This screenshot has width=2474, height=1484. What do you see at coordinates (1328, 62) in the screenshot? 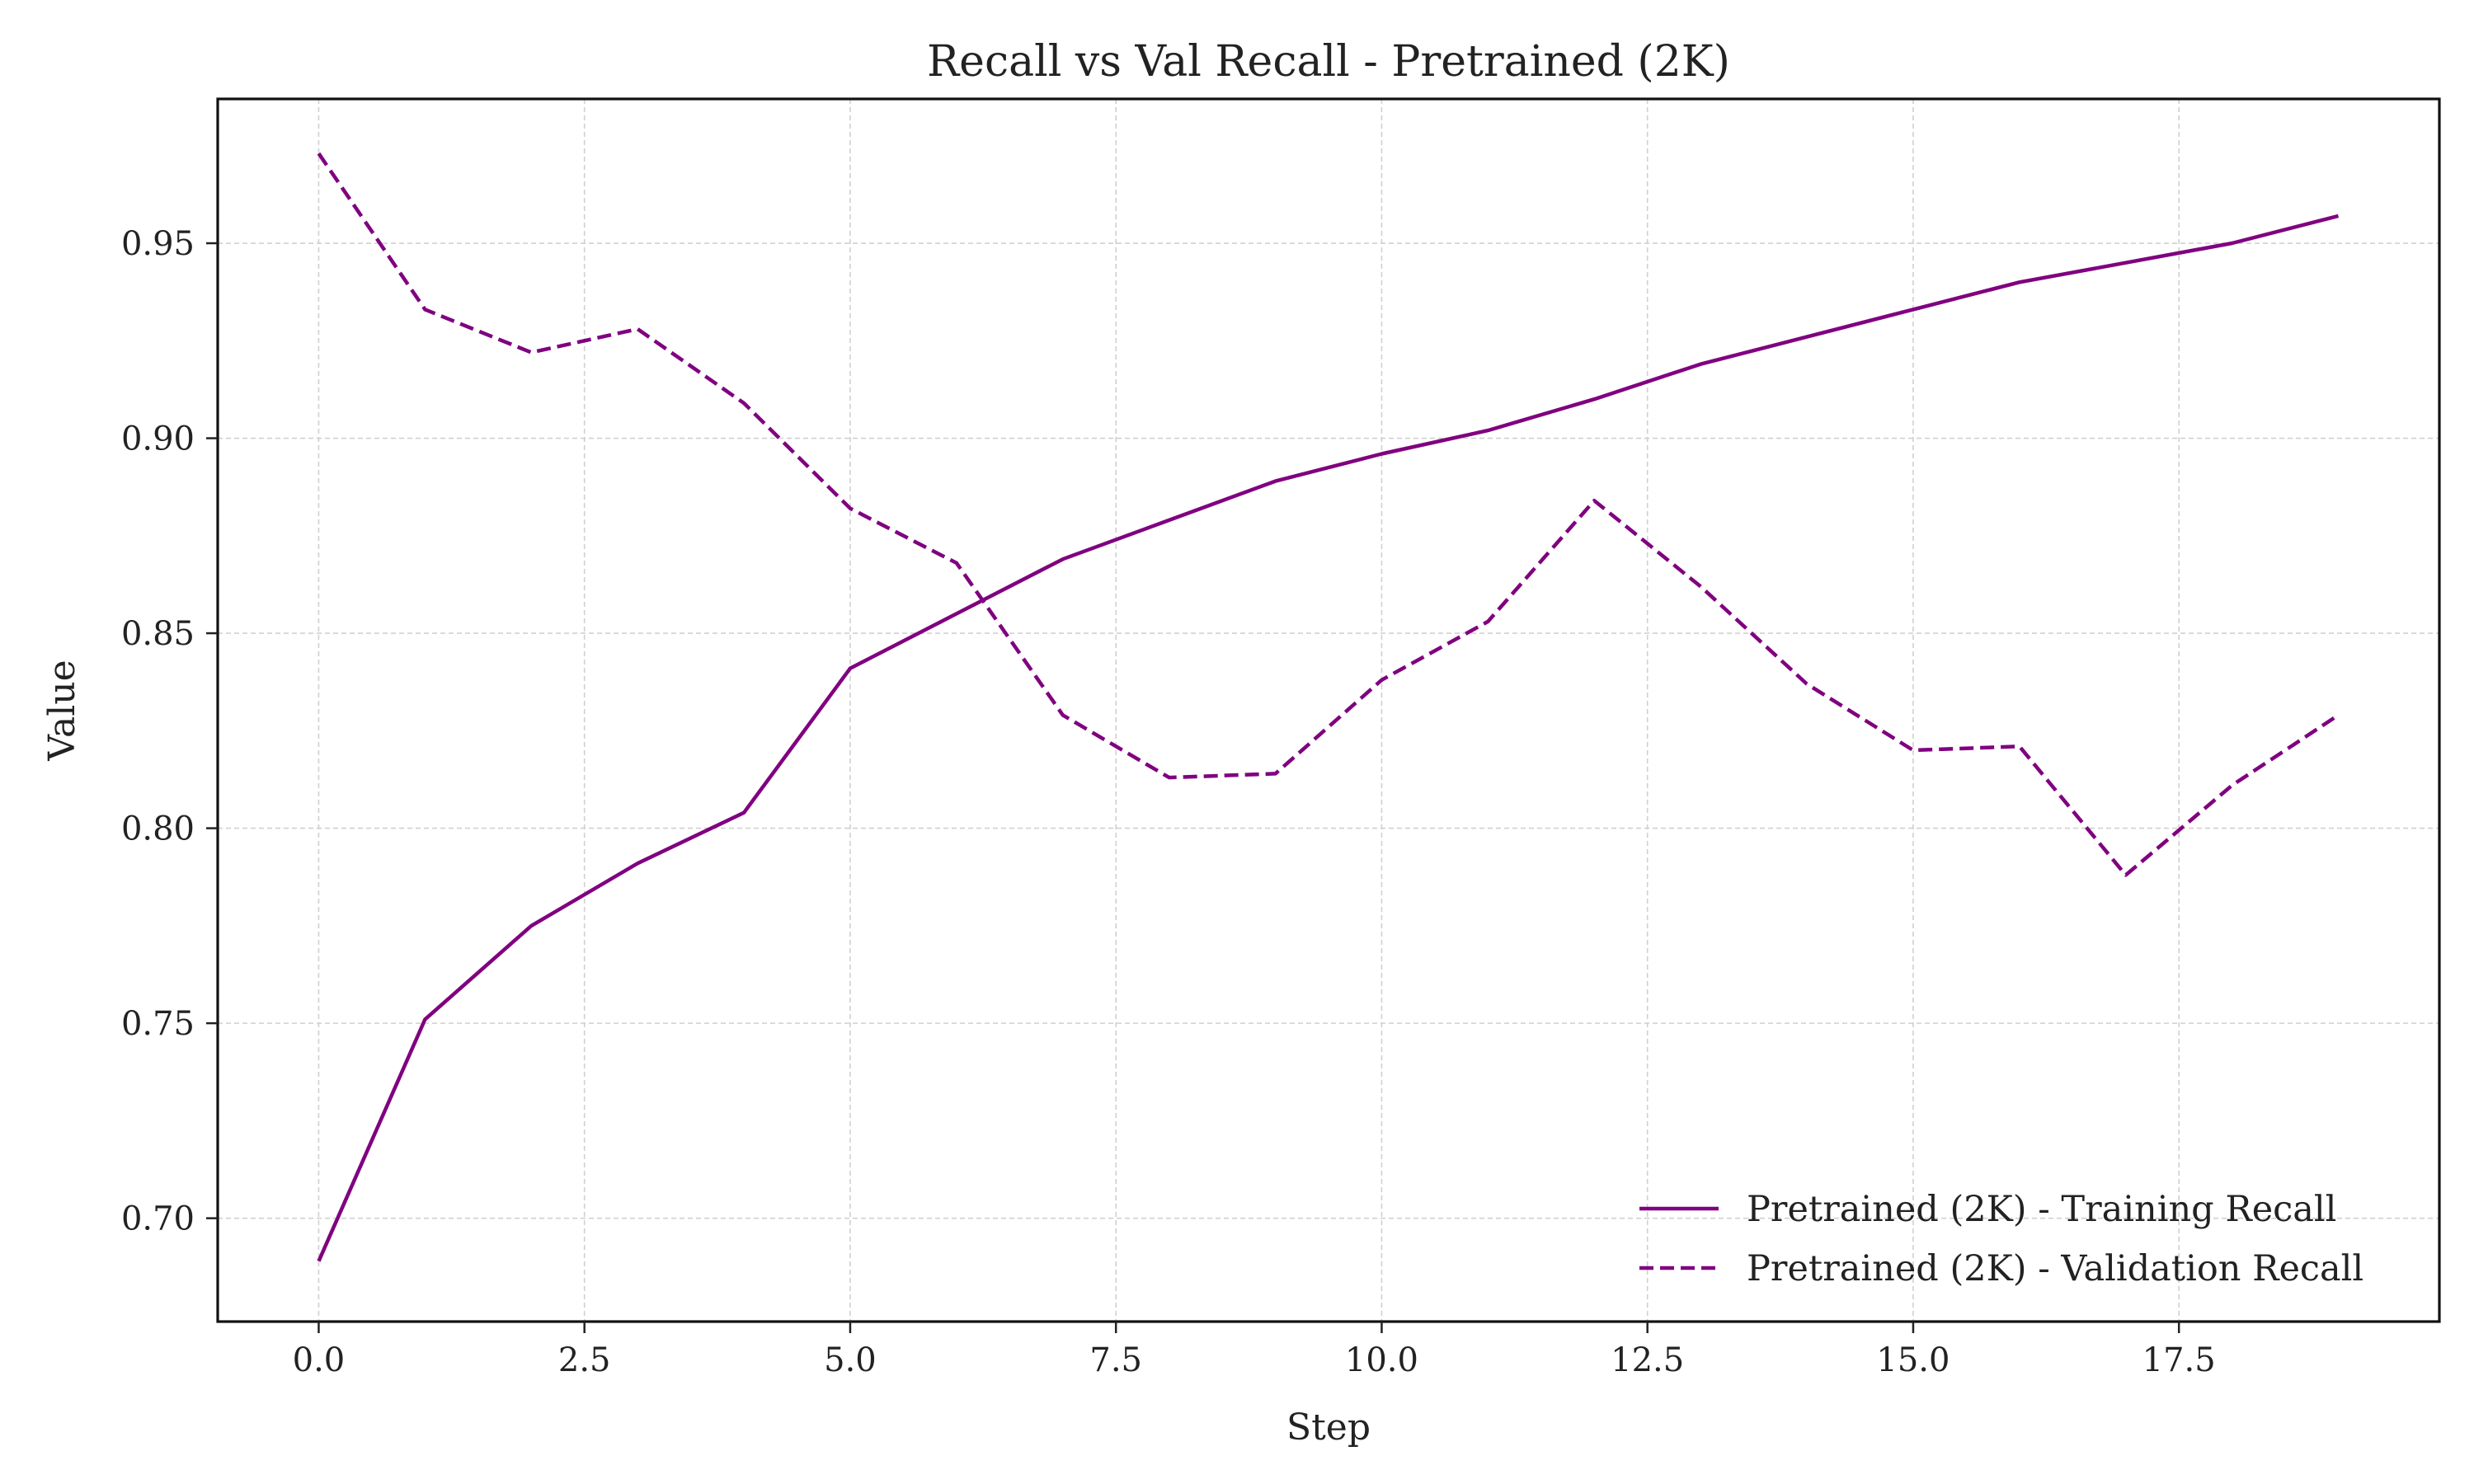
I see `chart-title: Recall vs Val Recall - Pretrained (2K)` at bounding box center [1328, 62].